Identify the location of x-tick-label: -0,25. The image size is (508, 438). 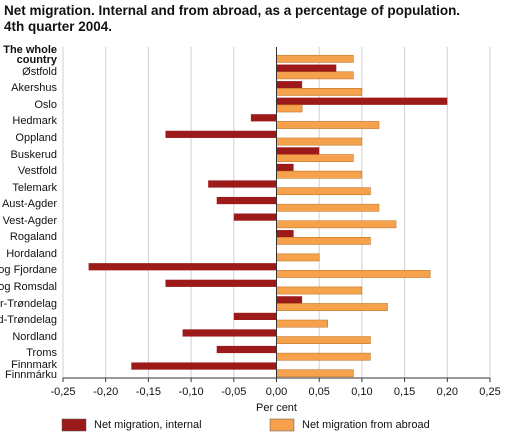
(62, 392).